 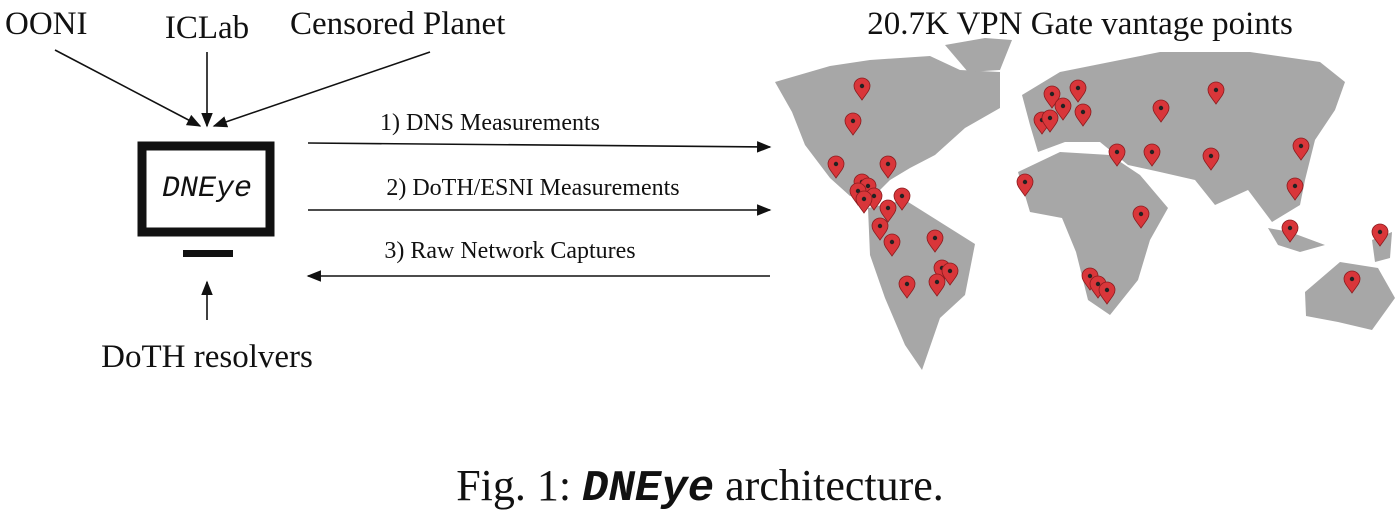 I want to click on flow-label: 3) Raw Network Captures, so click(x=509, y=251).